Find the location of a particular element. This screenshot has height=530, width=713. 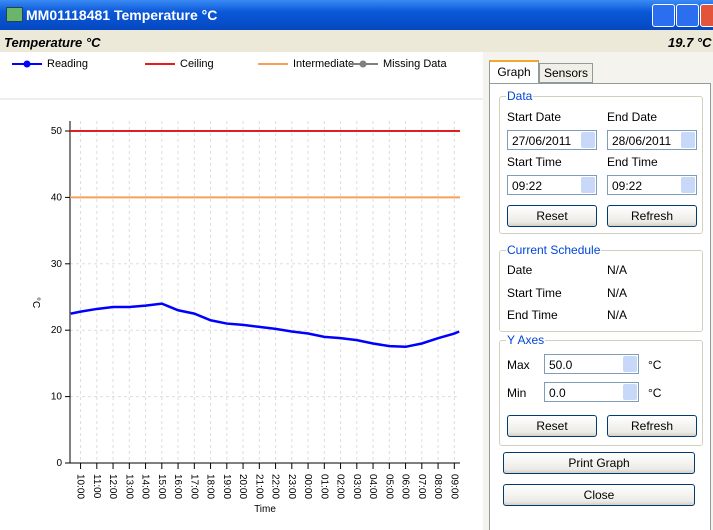

input-text: 0.0 is located at coordinates (557, 393).